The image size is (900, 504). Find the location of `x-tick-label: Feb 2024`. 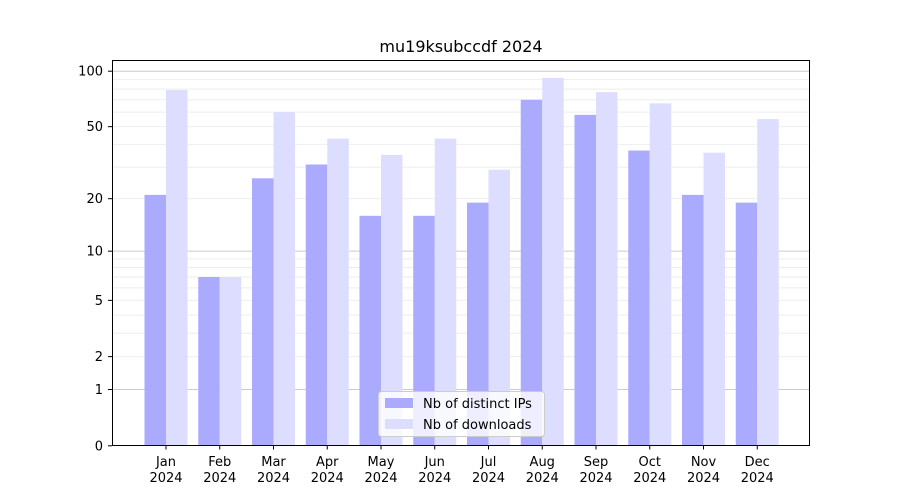

x-tick-label: Feb 2024 is located at coordinates (219, 470).